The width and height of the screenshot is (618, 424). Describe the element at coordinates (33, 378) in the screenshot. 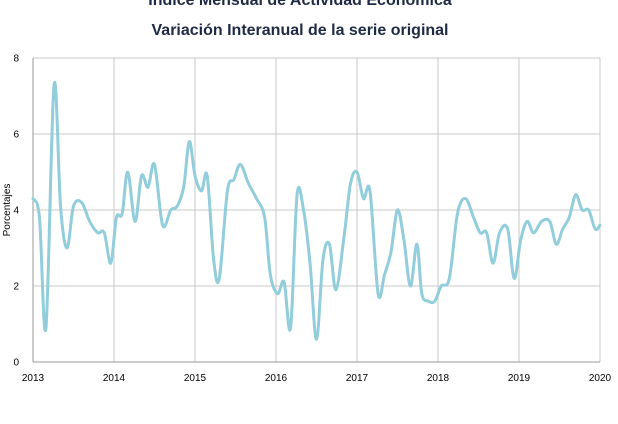

I see `x-tick-label: 2013` at that location.